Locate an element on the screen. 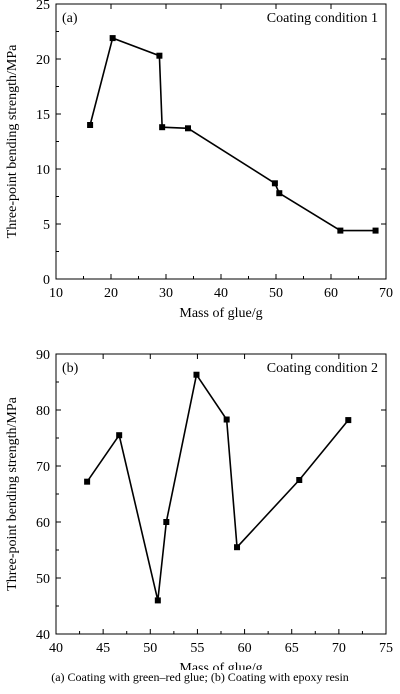  y-tick-label: 15 is located at coordinates (43, 115).